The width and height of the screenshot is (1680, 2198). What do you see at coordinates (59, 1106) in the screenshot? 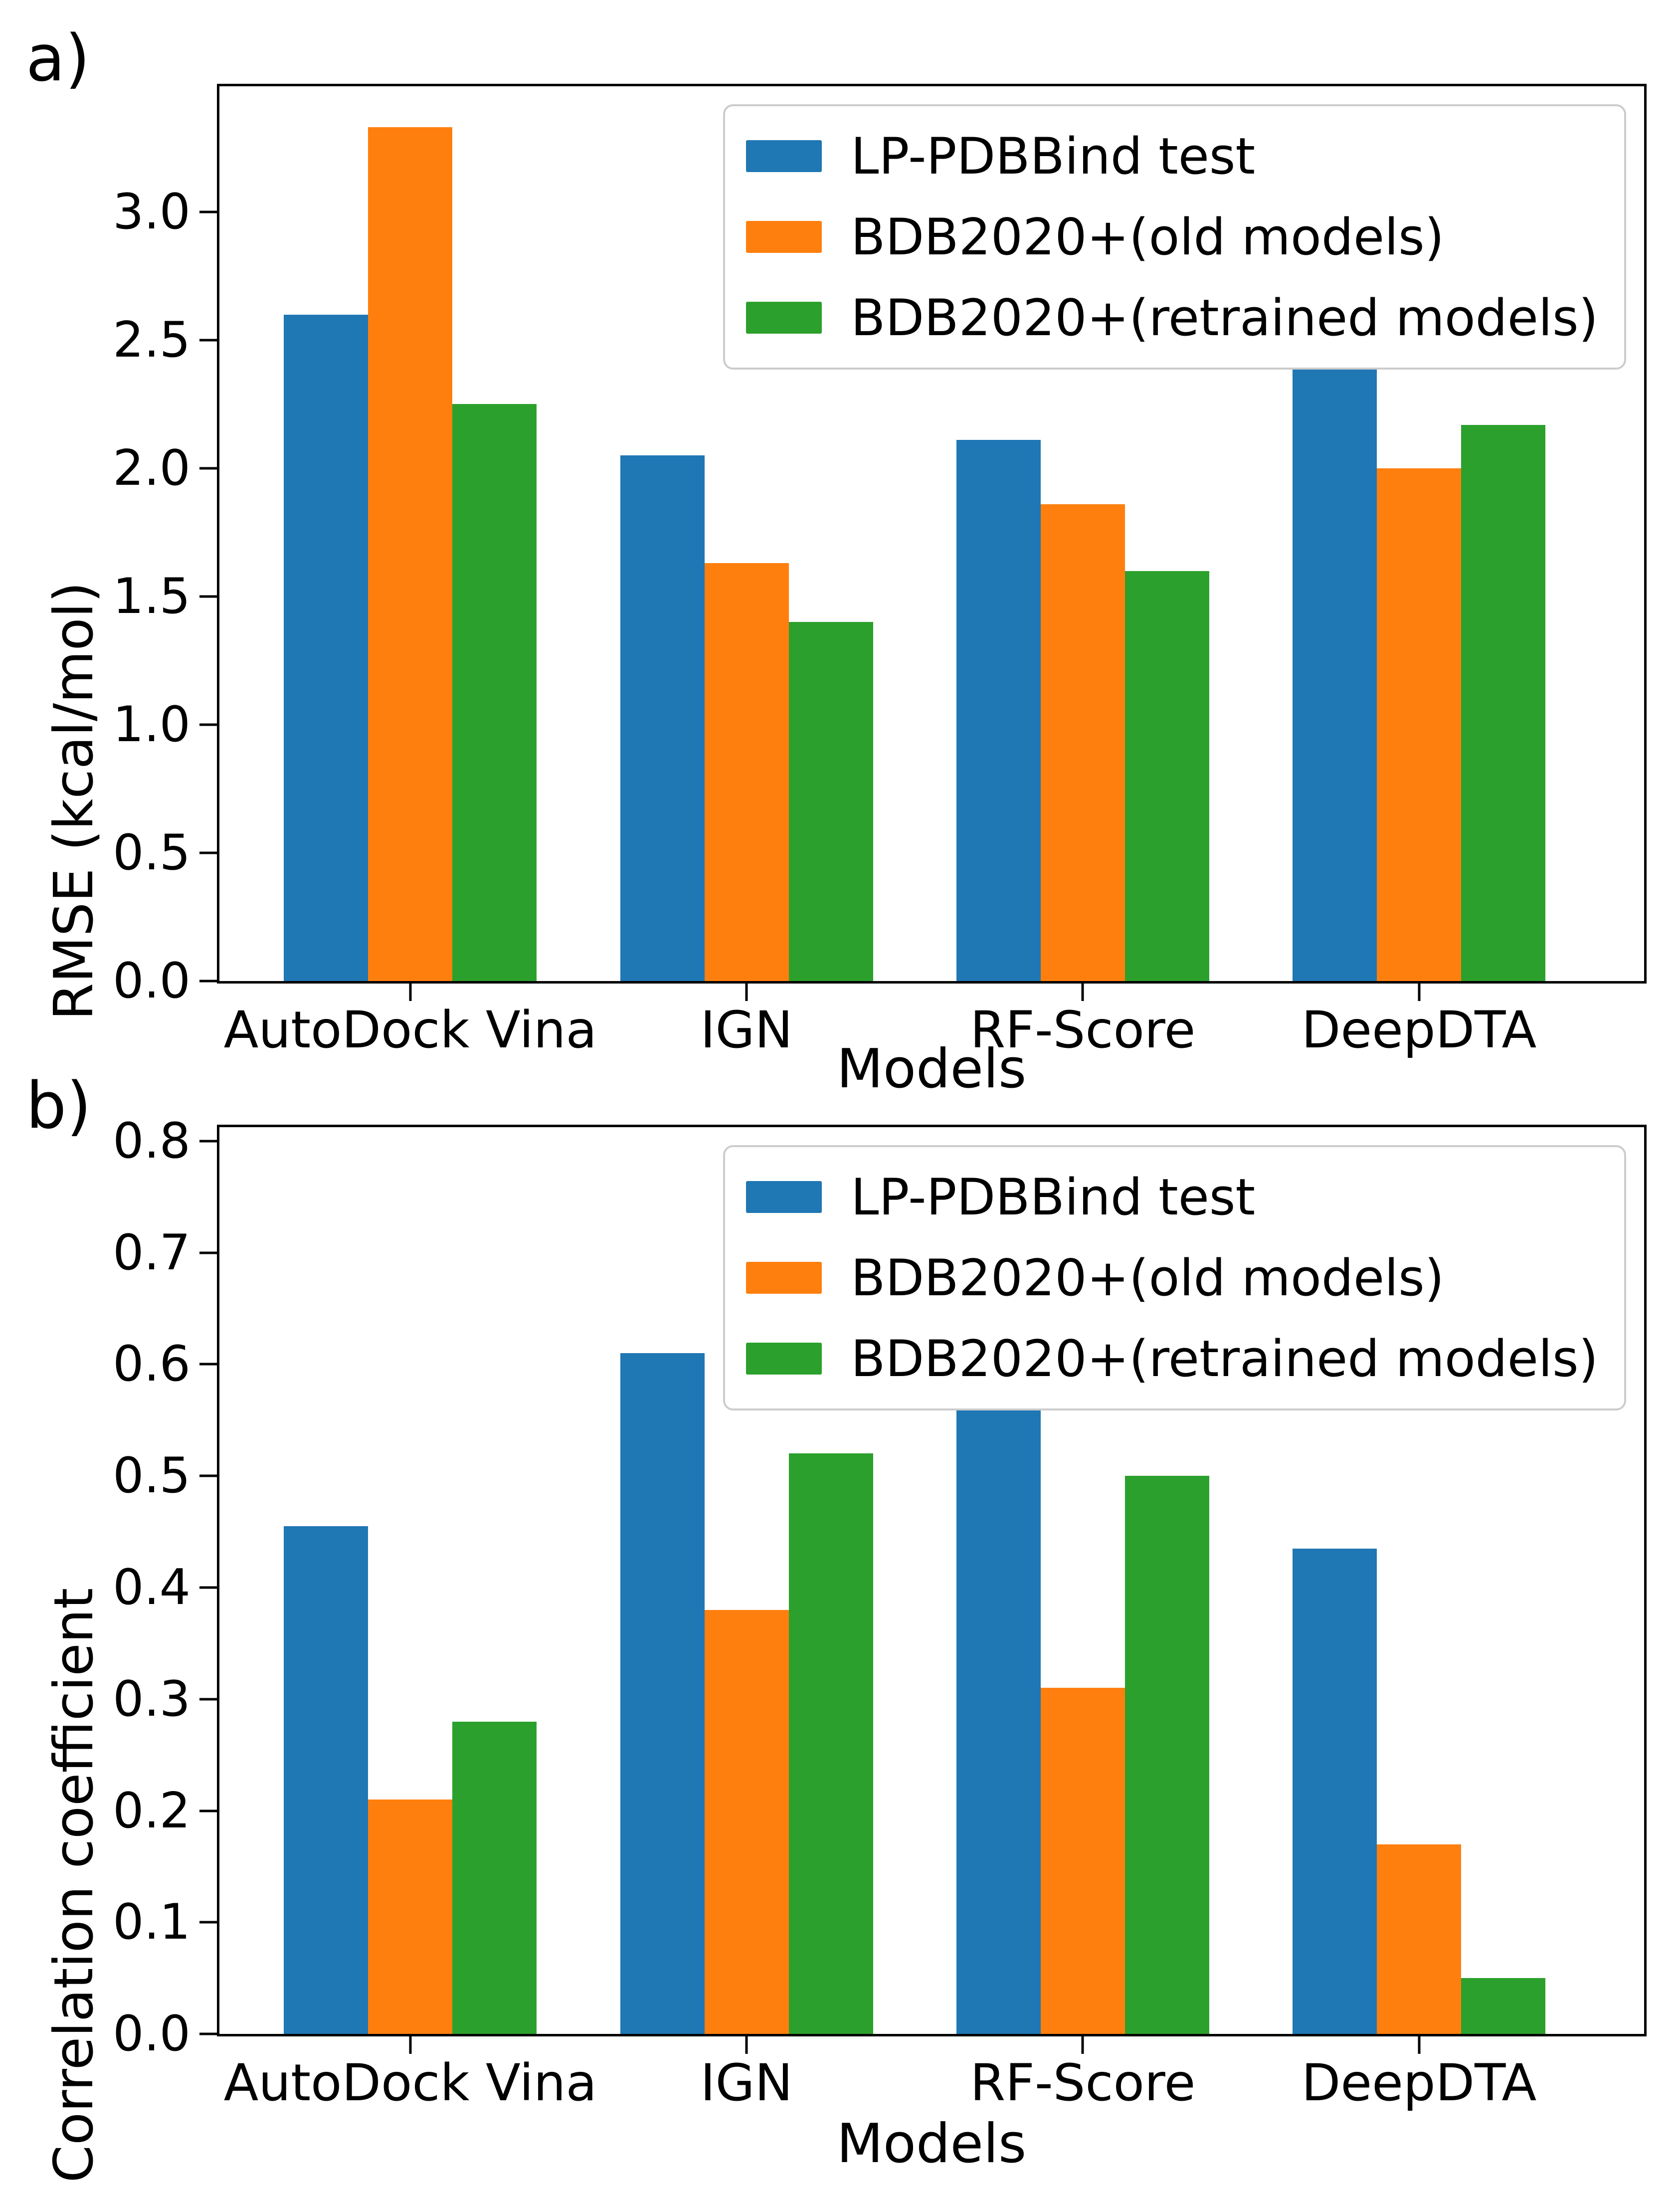
I see `panel-b-letter: b)` at bounding box center [59, 1106].